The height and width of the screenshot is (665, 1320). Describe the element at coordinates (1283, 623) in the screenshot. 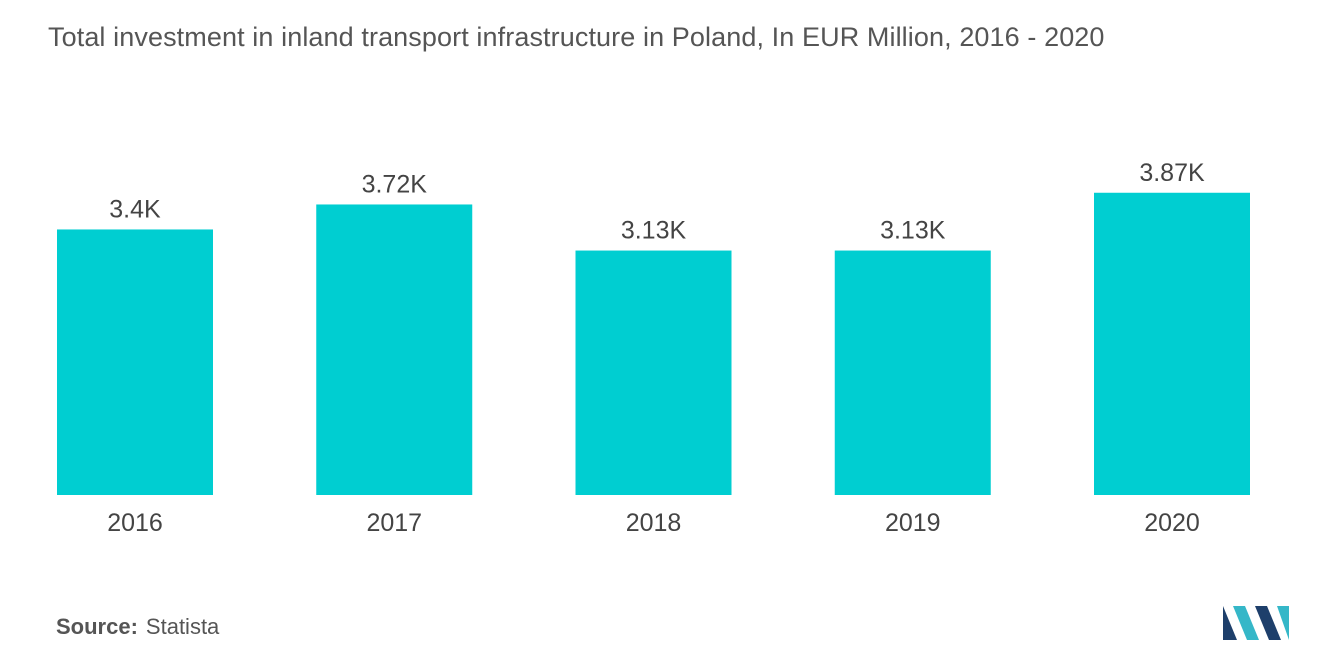

I see `logo-shape-edge` at that location.